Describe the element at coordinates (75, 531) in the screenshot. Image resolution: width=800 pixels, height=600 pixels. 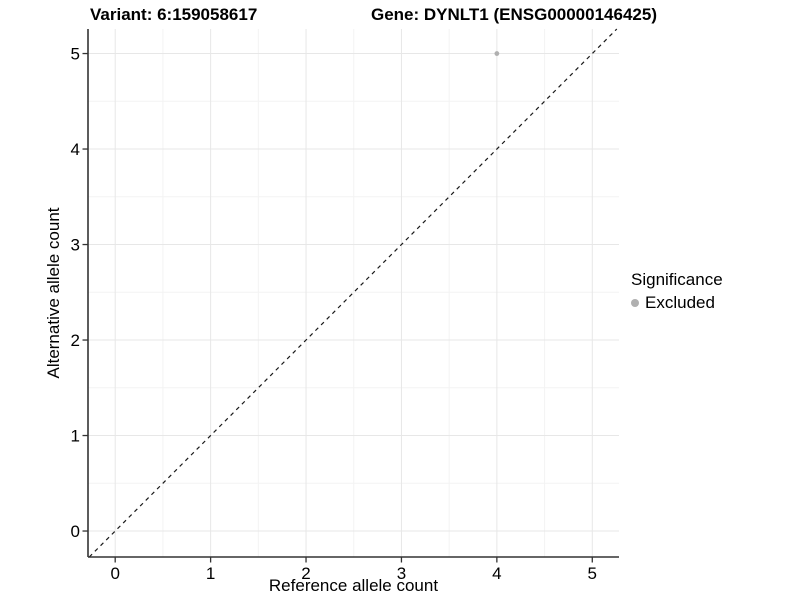
I see `y-tick-label: 0` at that location.